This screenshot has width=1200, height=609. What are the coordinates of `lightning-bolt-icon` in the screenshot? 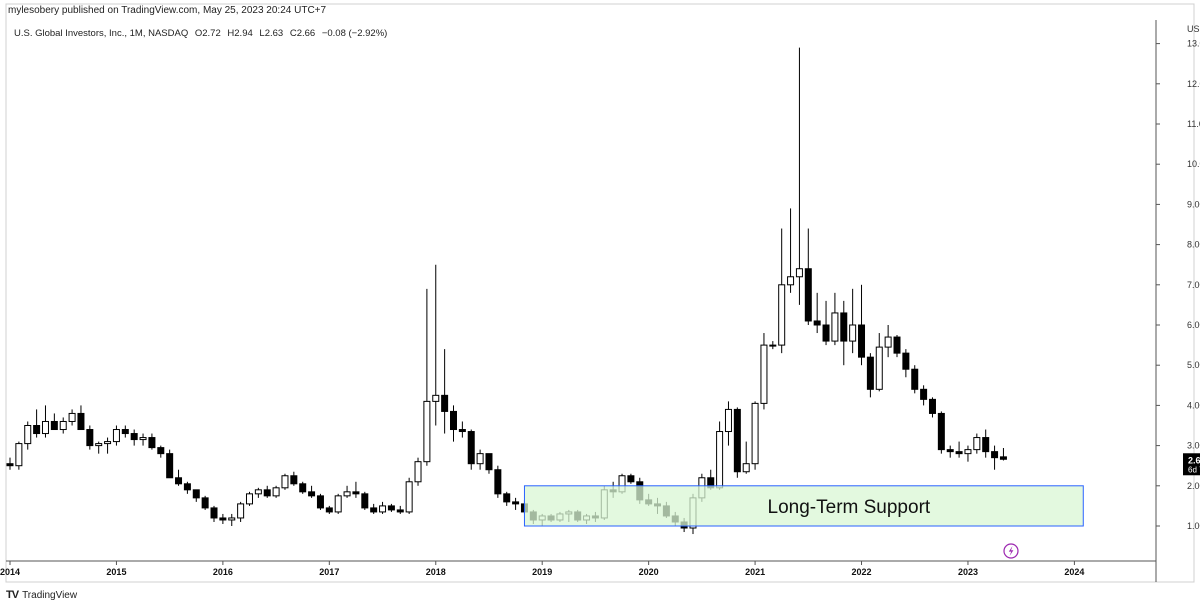 It's located at (1011, 551).